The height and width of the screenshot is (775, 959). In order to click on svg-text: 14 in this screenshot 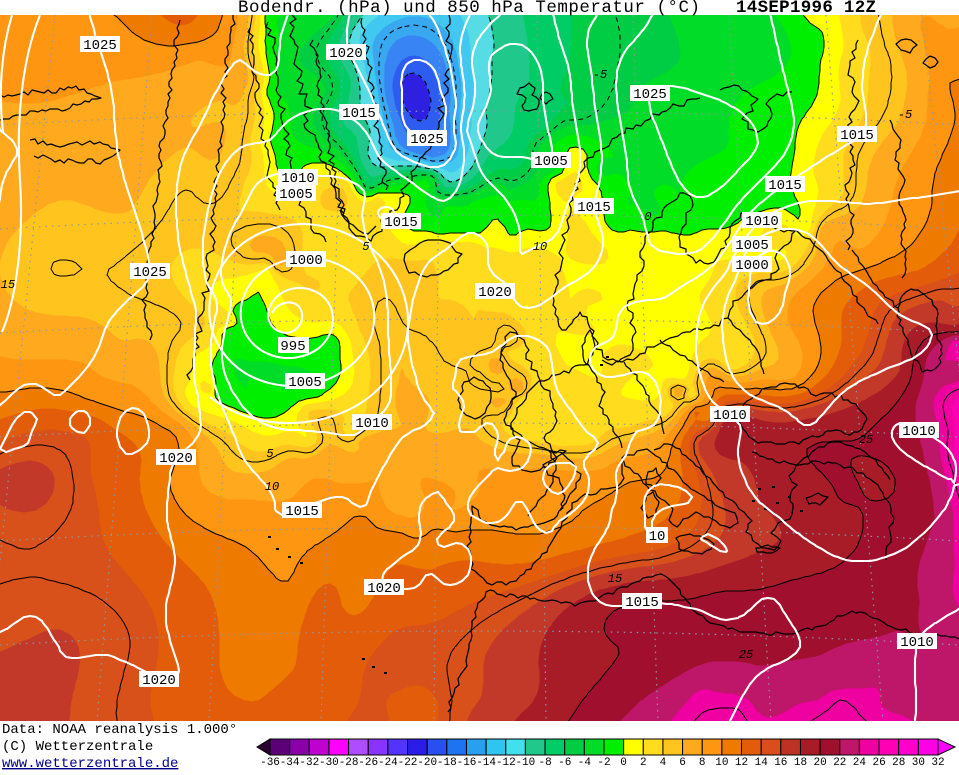, I will do `click(762, 763)`.